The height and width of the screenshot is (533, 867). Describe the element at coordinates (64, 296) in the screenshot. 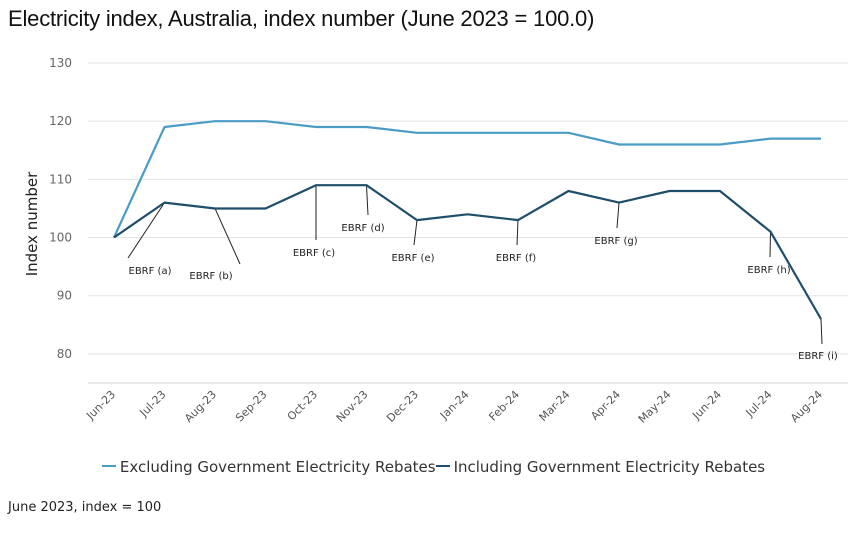

I see `y-tick-label: 90` at that location.